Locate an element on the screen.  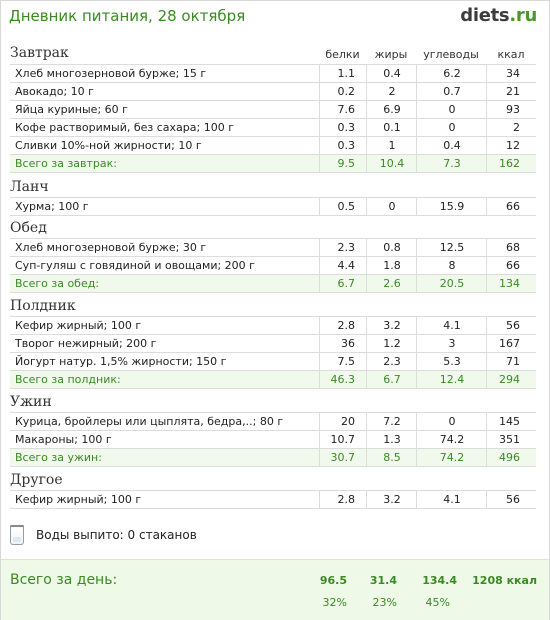
meal-total-row: Всего за ужин: 30.7 8.5 74.2 496 is located at coordinates (273, 458).